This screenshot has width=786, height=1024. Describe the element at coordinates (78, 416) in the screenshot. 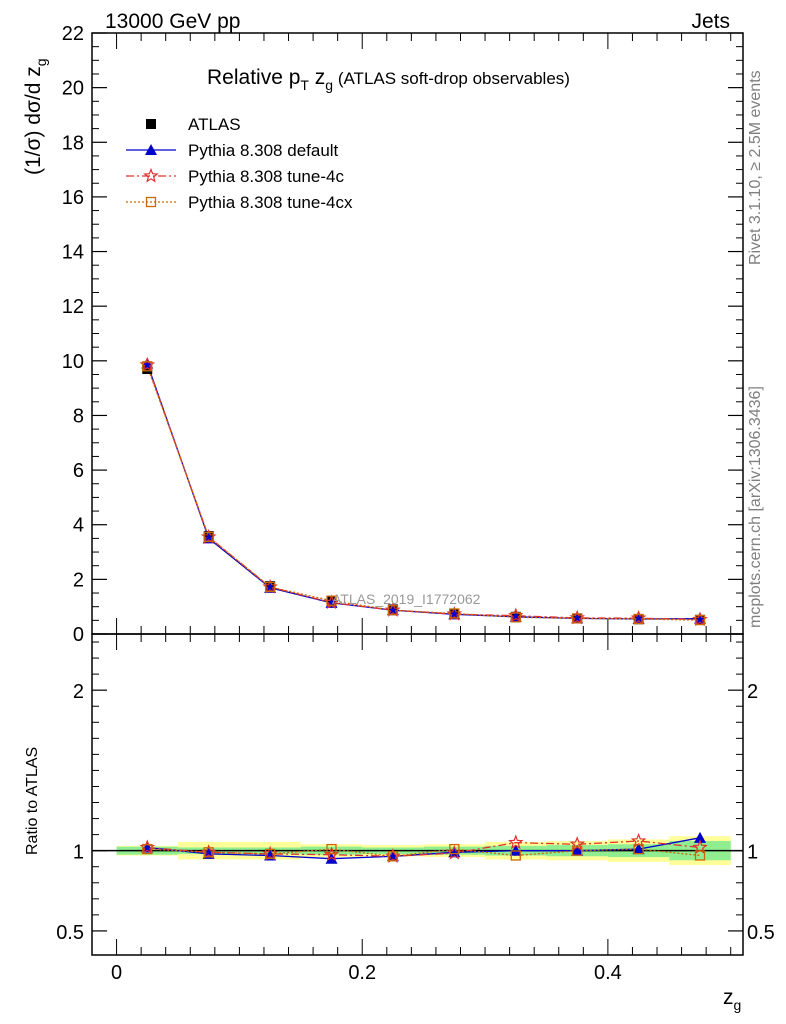

I see `y-tick-label: 8` at that location.